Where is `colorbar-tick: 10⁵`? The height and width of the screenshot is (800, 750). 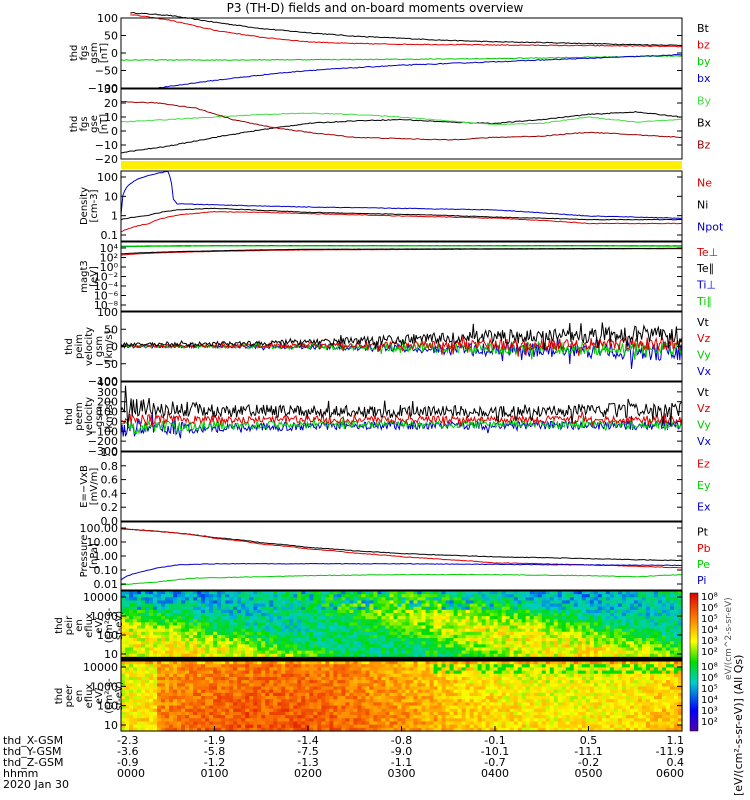 colorbar-tick: 10⁵ is located at coordinates (709, 689).